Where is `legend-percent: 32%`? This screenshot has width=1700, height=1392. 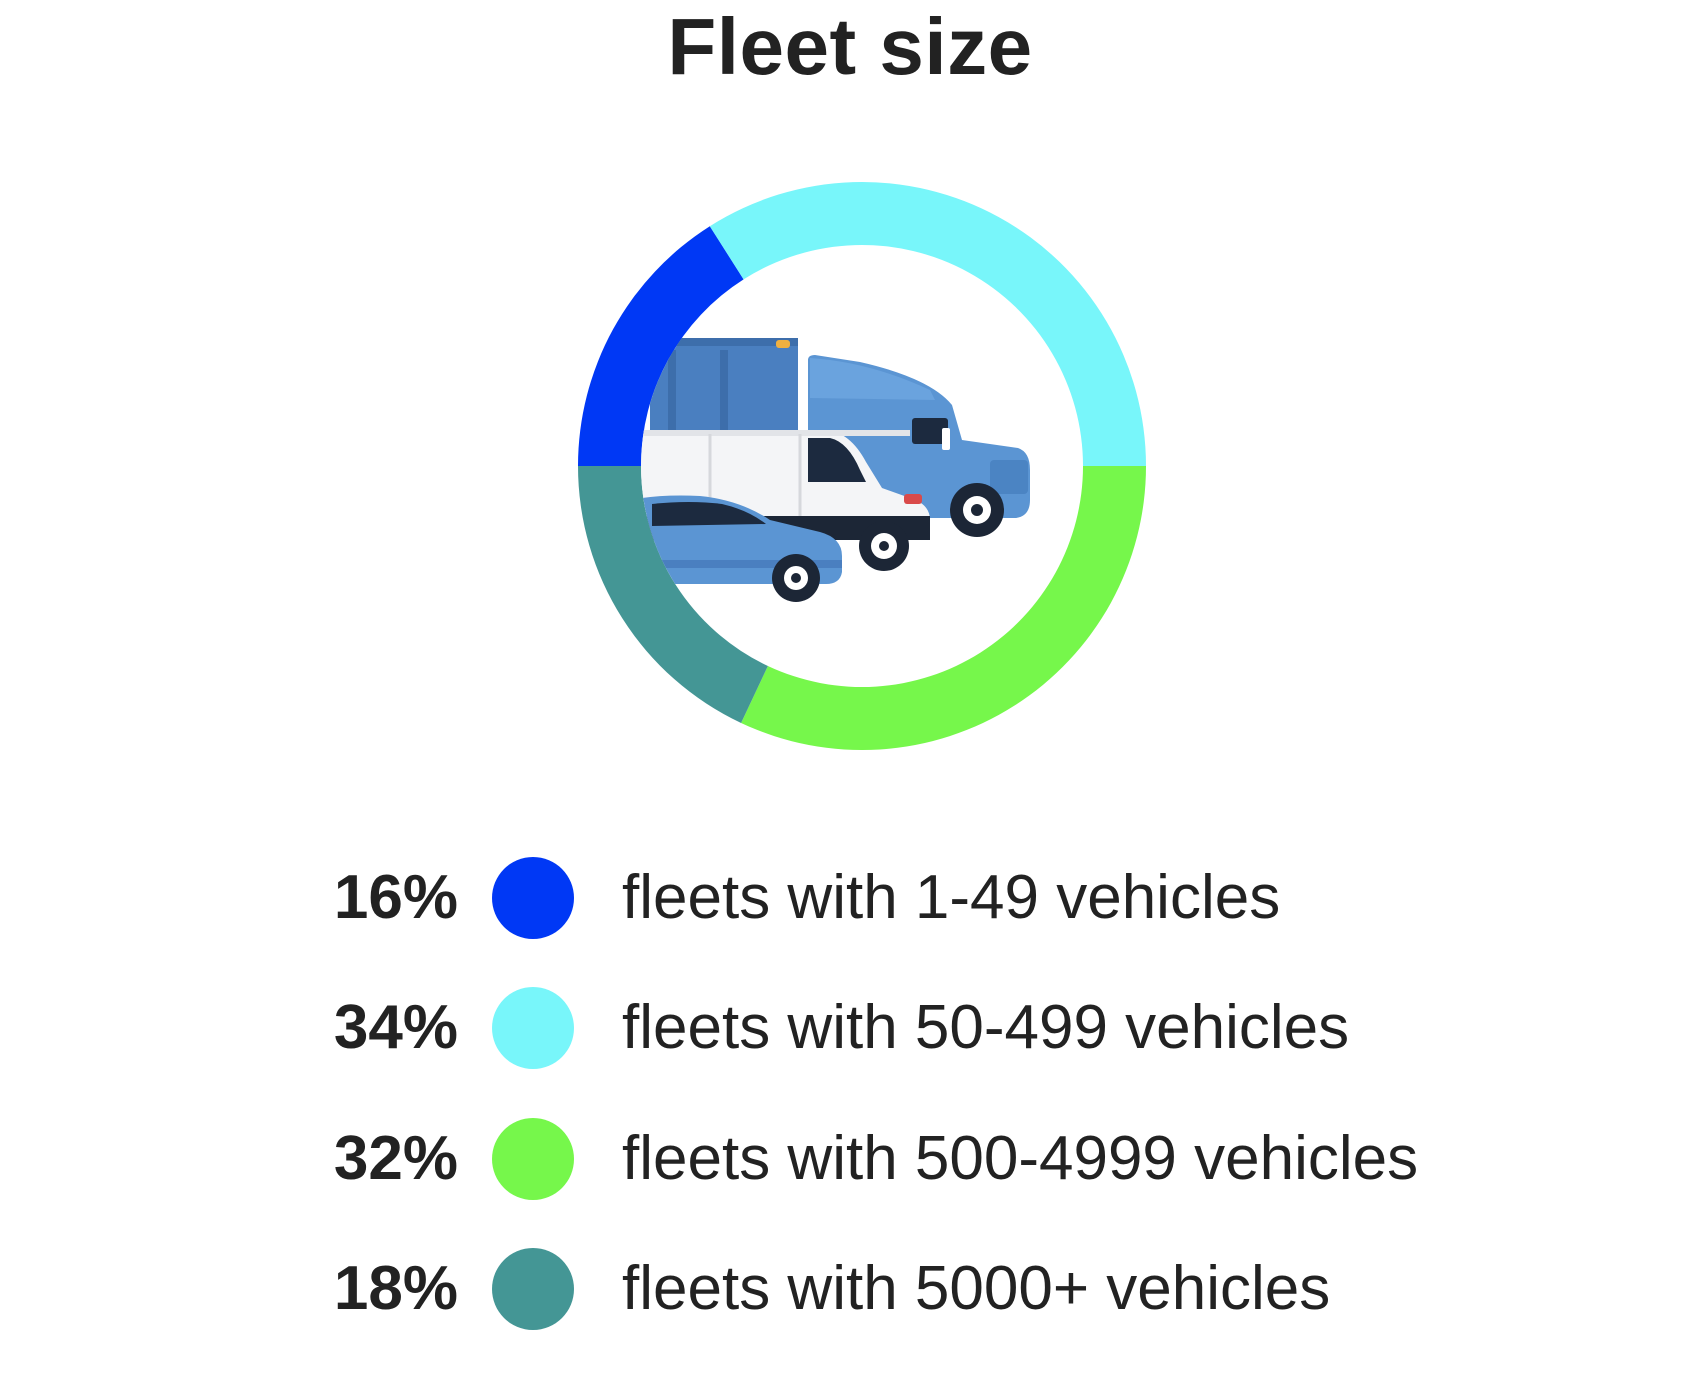 legend-percent: 32% is located at coordinates (395, 1158).